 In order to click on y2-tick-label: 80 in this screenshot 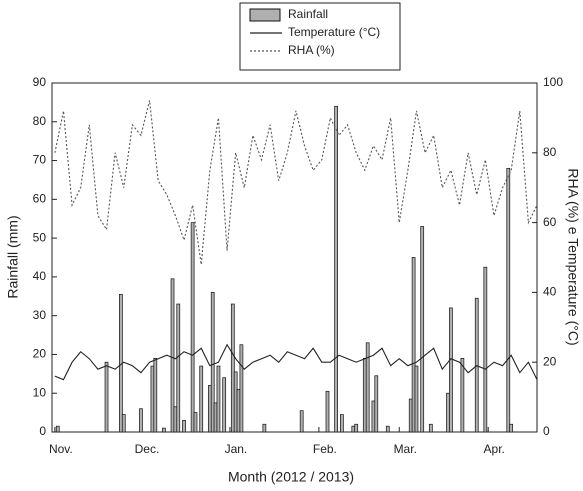, I will do `click(550, 152)`.